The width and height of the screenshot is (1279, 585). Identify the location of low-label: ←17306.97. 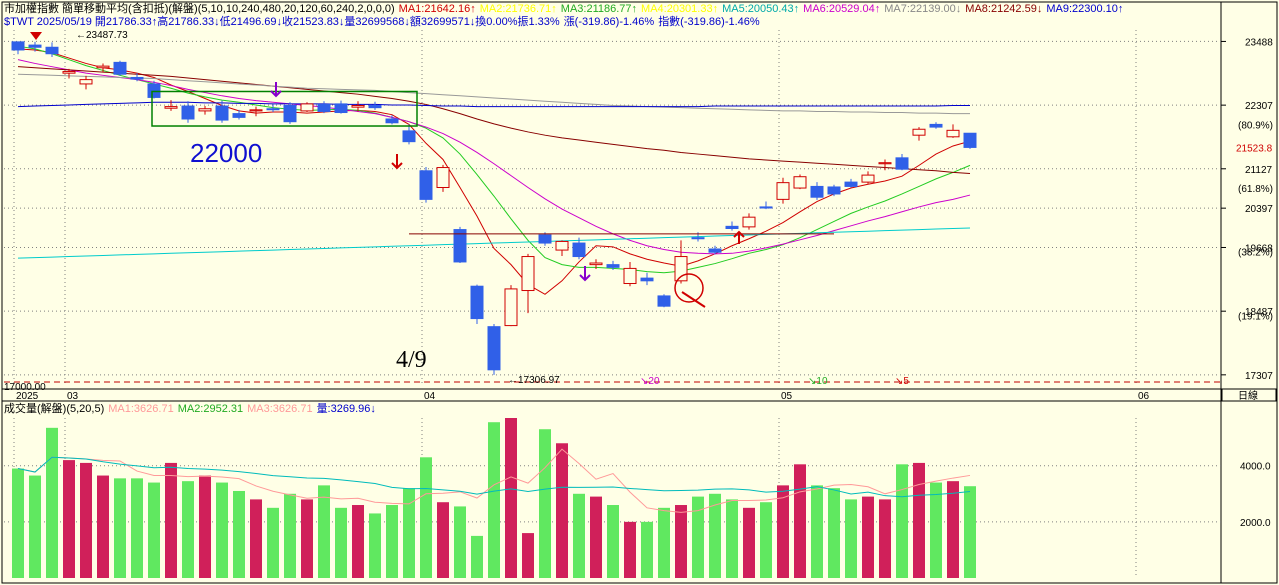
(534, 380).